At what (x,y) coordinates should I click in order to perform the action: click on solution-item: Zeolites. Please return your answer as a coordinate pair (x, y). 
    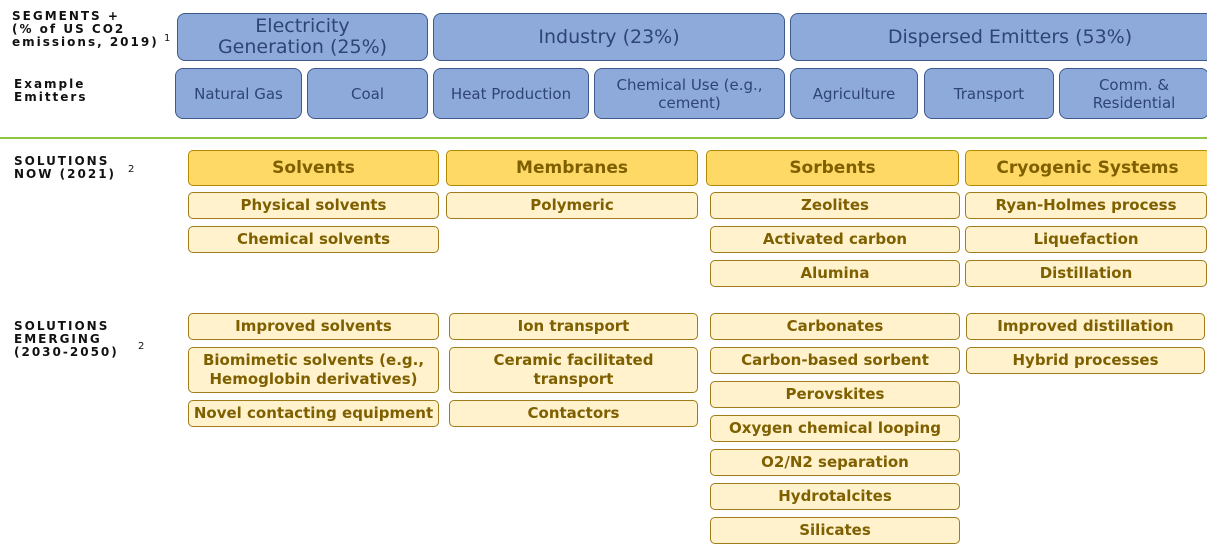
    Looking at the image, I should click on (835, 205).